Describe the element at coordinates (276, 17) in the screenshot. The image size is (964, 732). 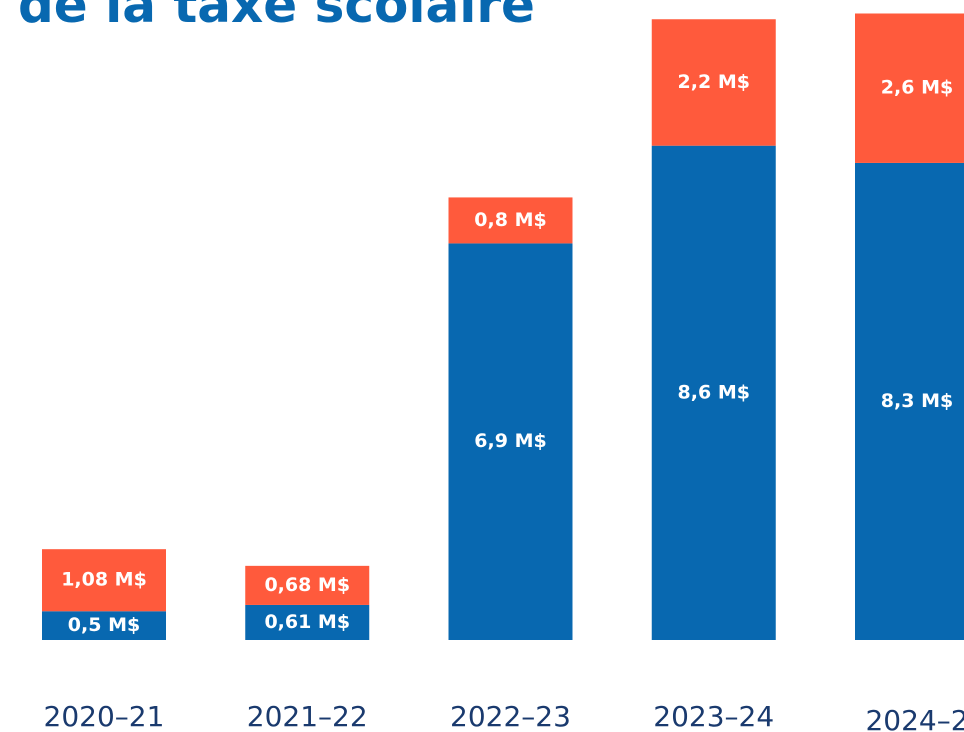
I see `chart-title: de la taxe scolaire` at that location.